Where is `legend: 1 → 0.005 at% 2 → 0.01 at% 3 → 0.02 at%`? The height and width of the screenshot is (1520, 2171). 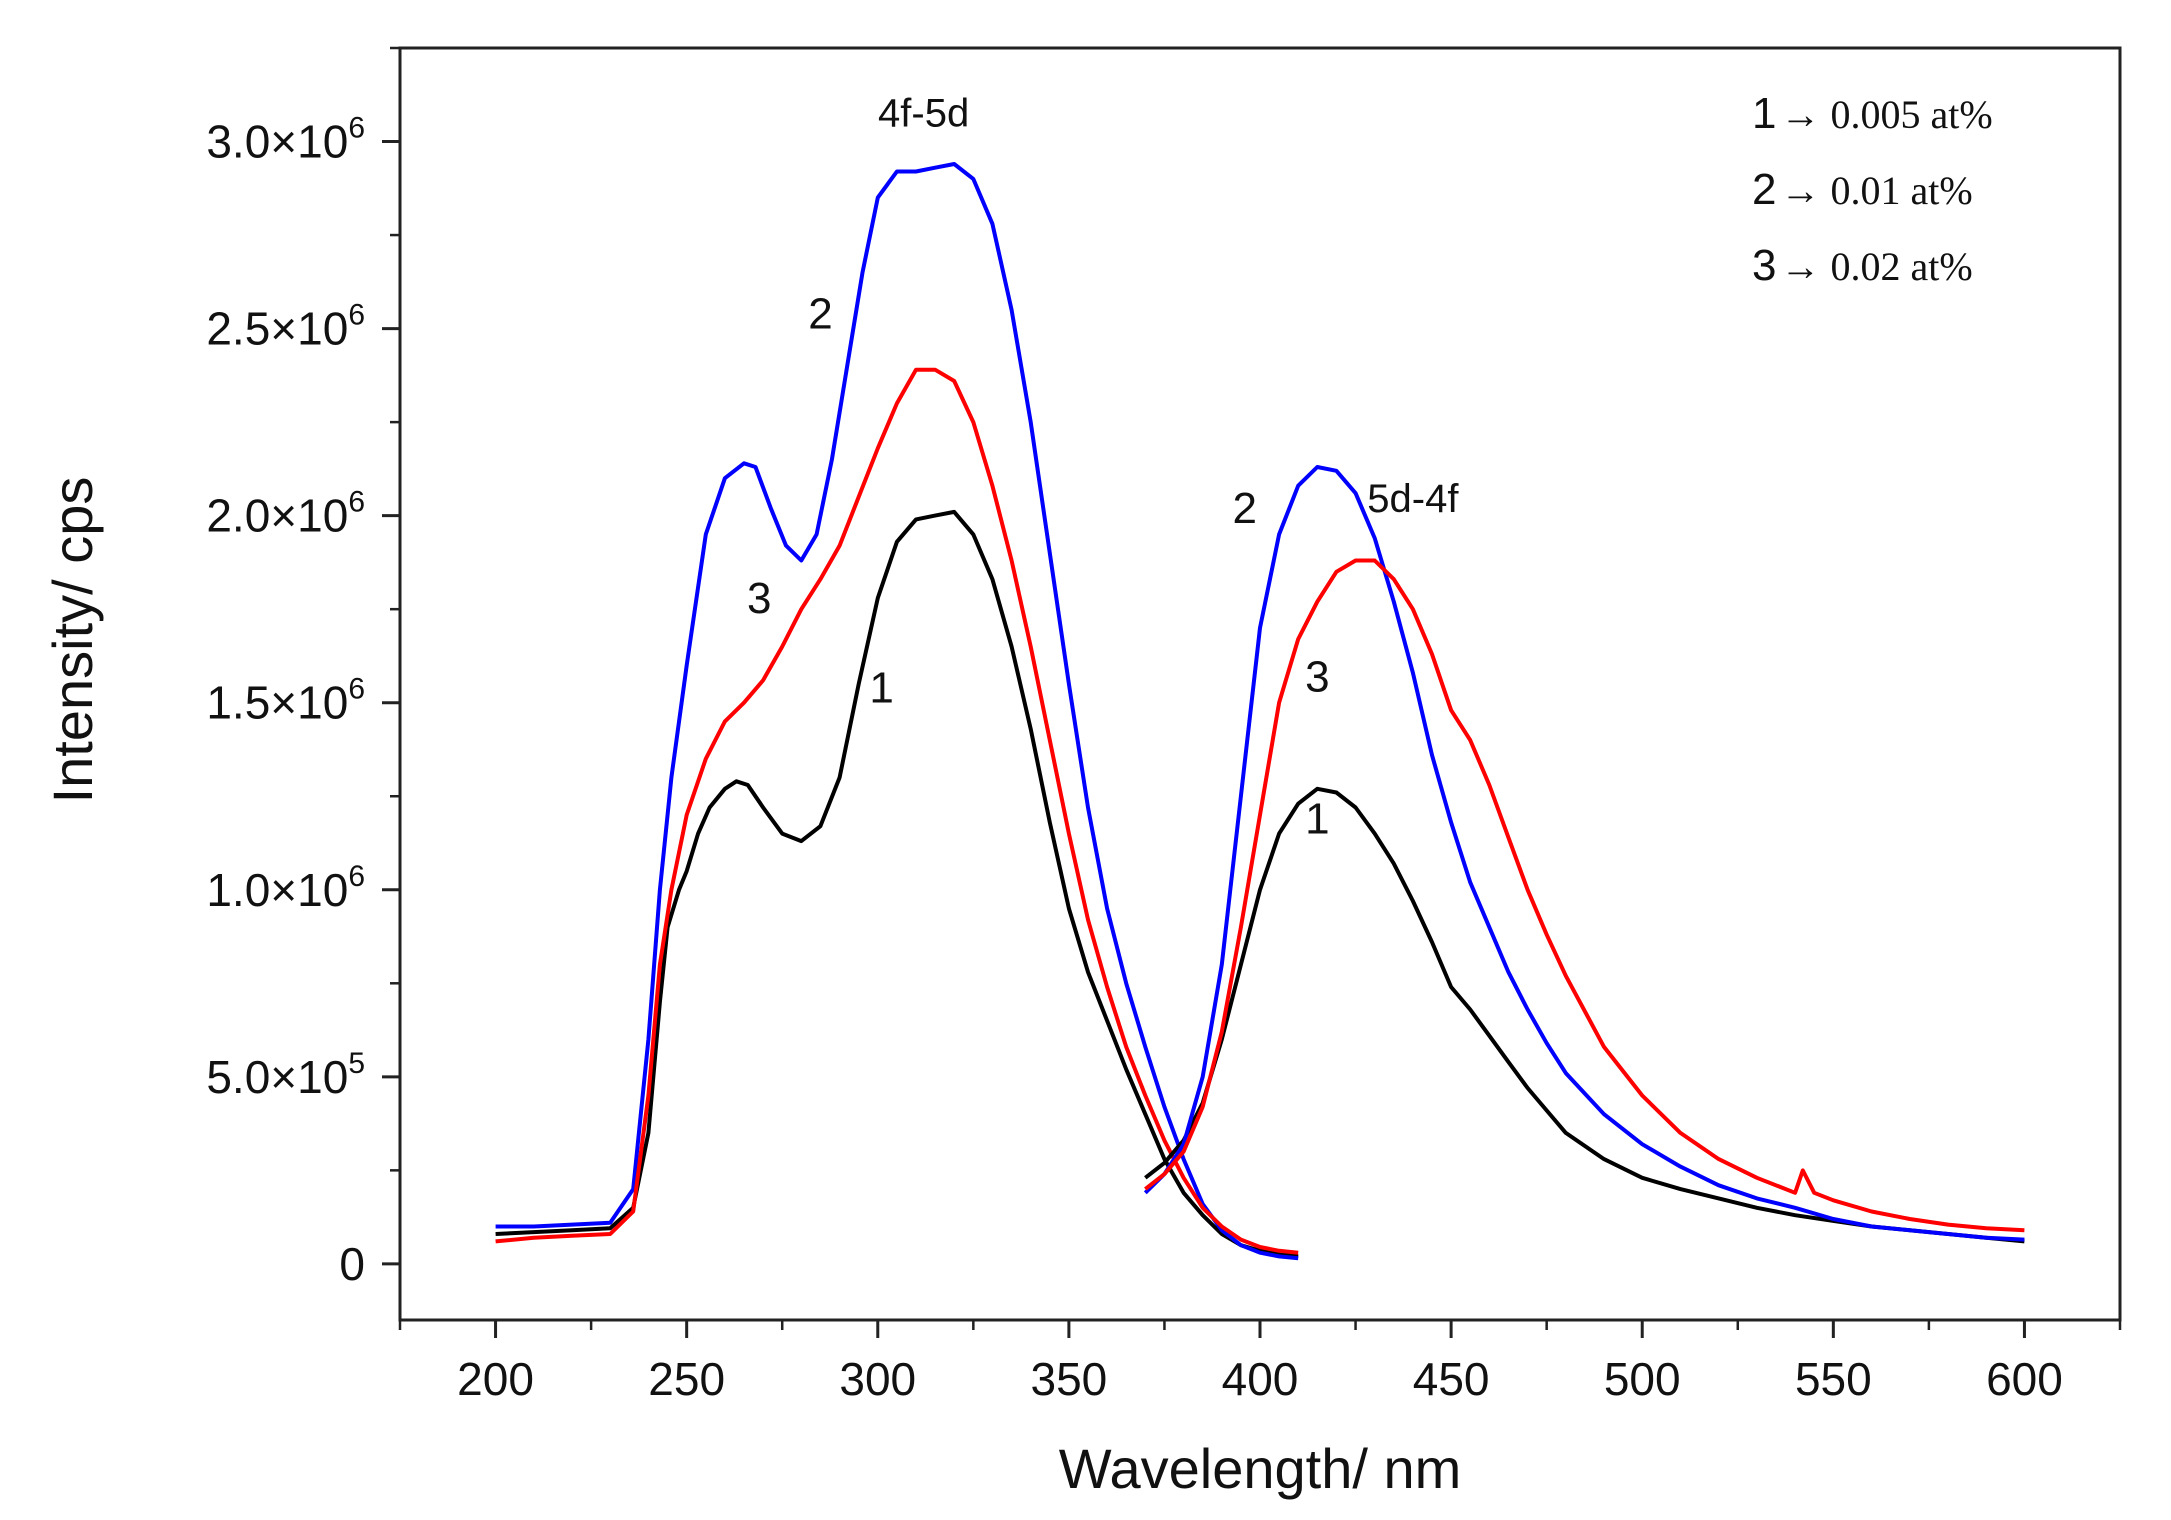 legend: 1 → 0.005 at% 2 → 0.01 at% 3 → 0.02 at% is located at coordinates (1872, 189).